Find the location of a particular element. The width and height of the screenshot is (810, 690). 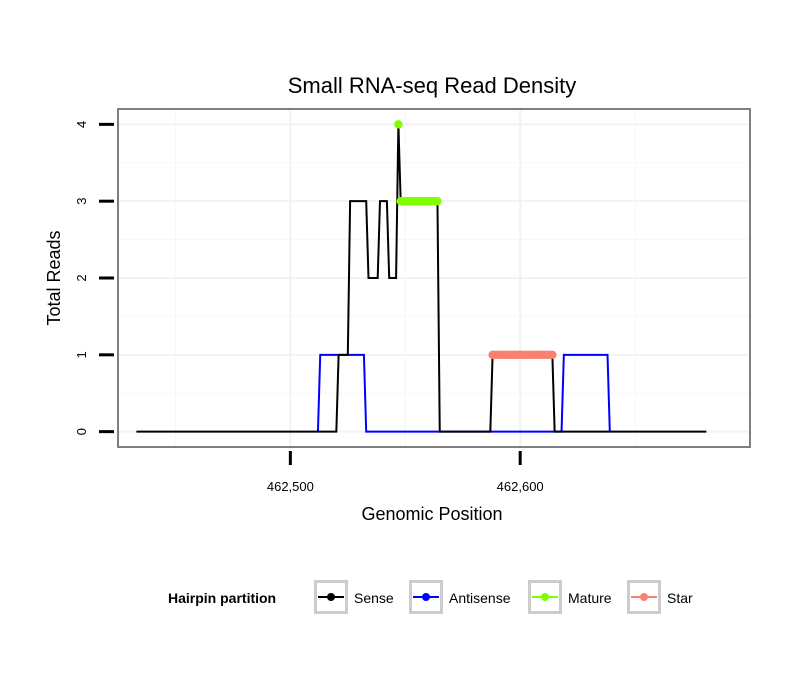

x-axis-title: Genomic Position is located at coordinates (431, 514).